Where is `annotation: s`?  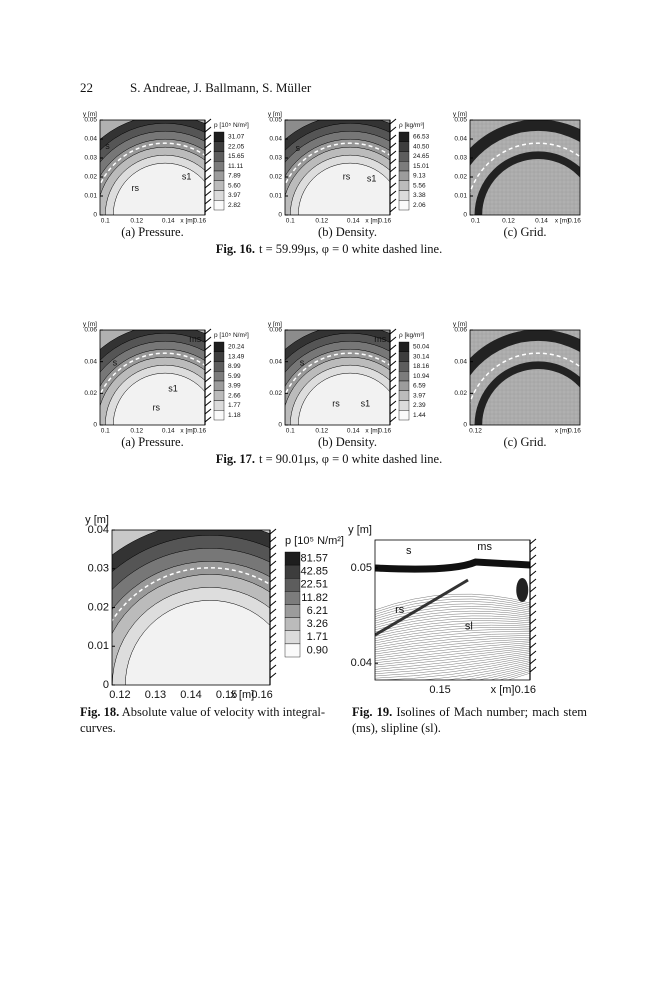
annotation: s is located at coordinates (302, 363).